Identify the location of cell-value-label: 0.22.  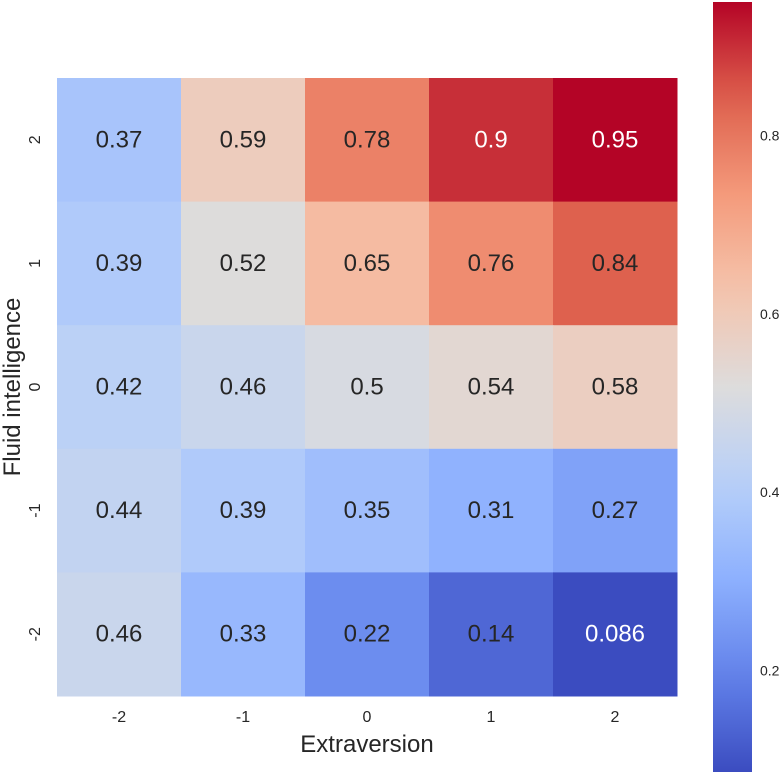
(367, 634).